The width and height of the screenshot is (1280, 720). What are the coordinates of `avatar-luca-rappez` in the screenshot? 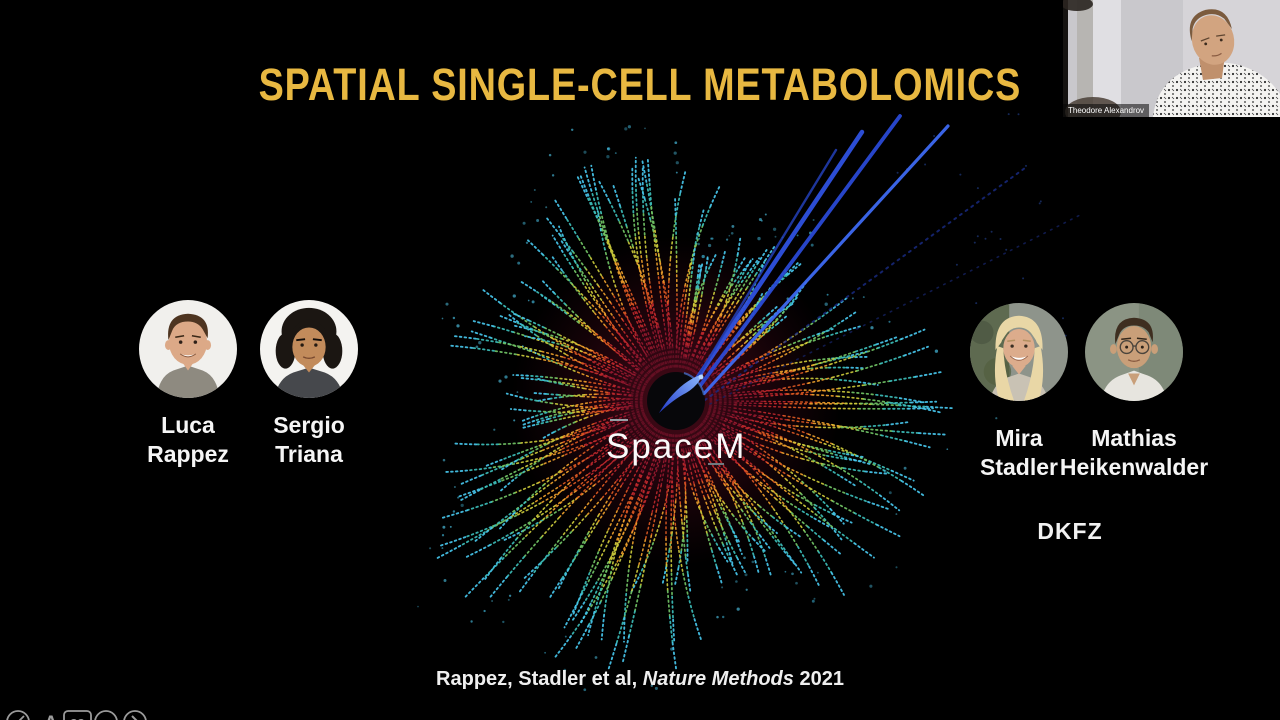 It's located at (188, 349).